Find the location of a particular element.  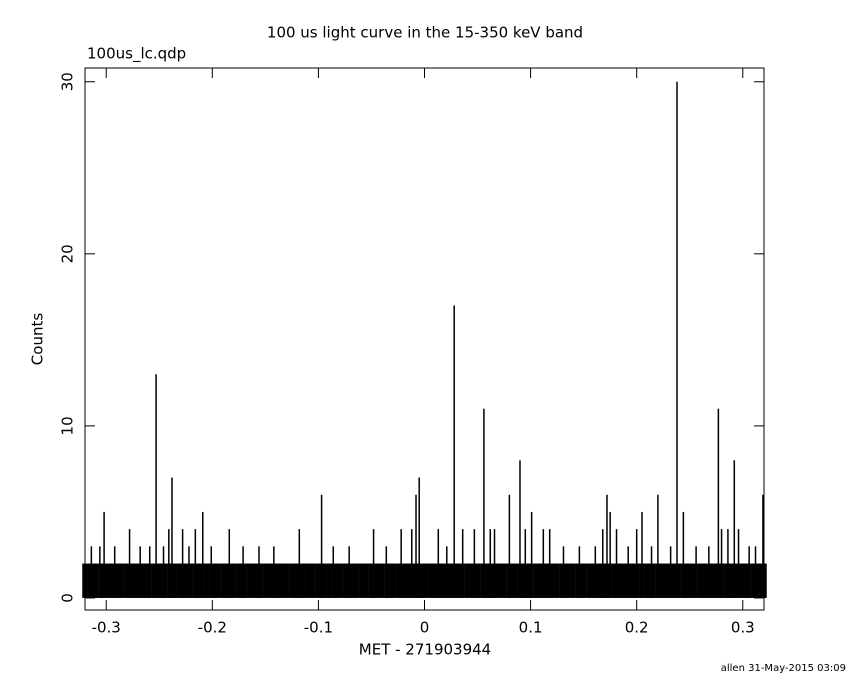

footer: allen 31-May-2015 03:09 is located at coordinates (783, 668).